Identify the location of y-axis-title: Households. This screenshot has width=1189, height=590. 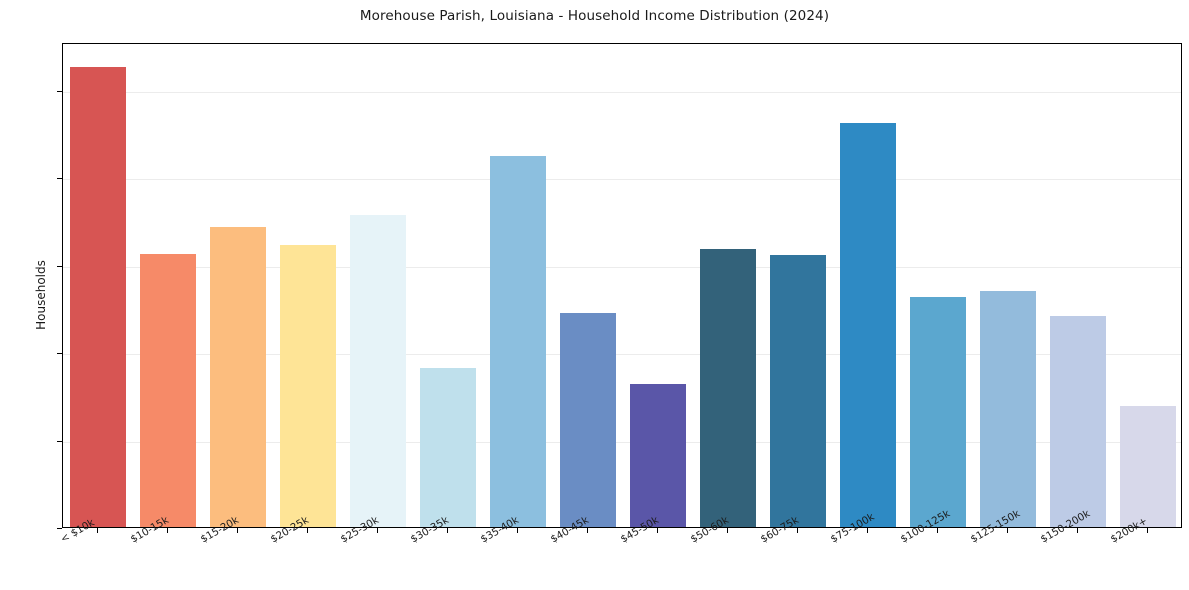
(40, 295).